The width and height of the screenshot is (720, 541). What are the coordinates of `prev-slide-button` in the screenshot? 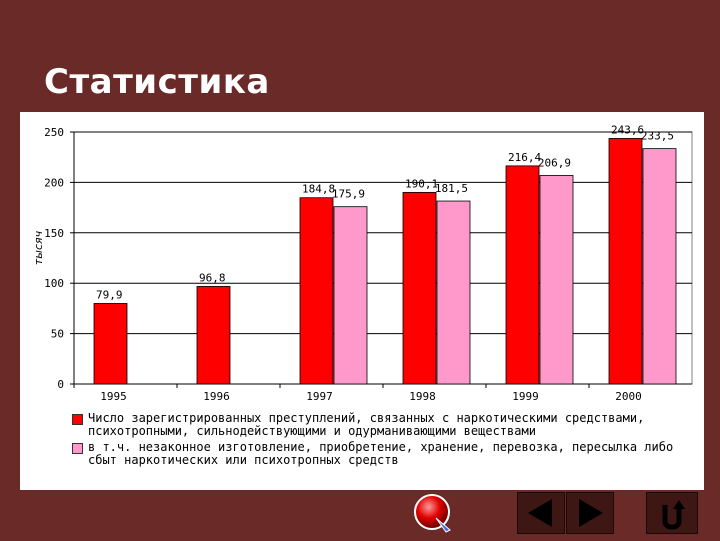 It's located at (541, 513).